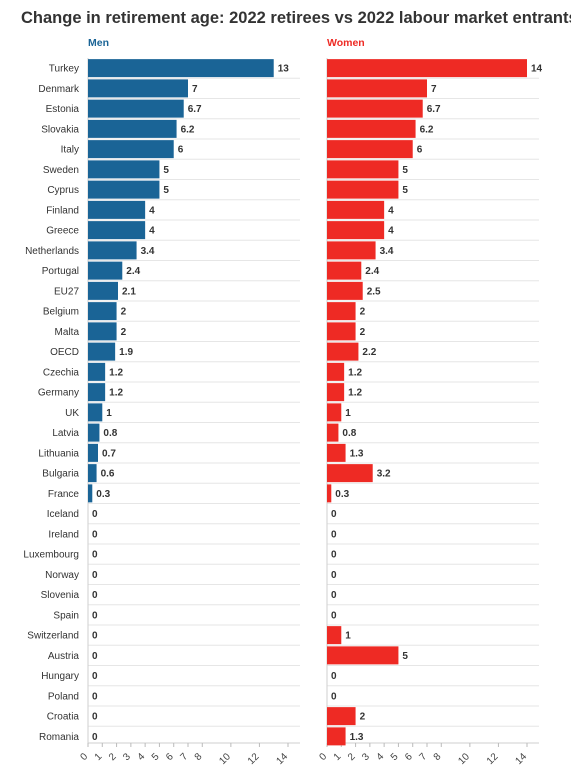 The height and width of the screenshot is (769, 571). What do you see at coordinates (62, 210) in the screenshot?
I see `category-label: Finland` at bounding box center [62, 210].